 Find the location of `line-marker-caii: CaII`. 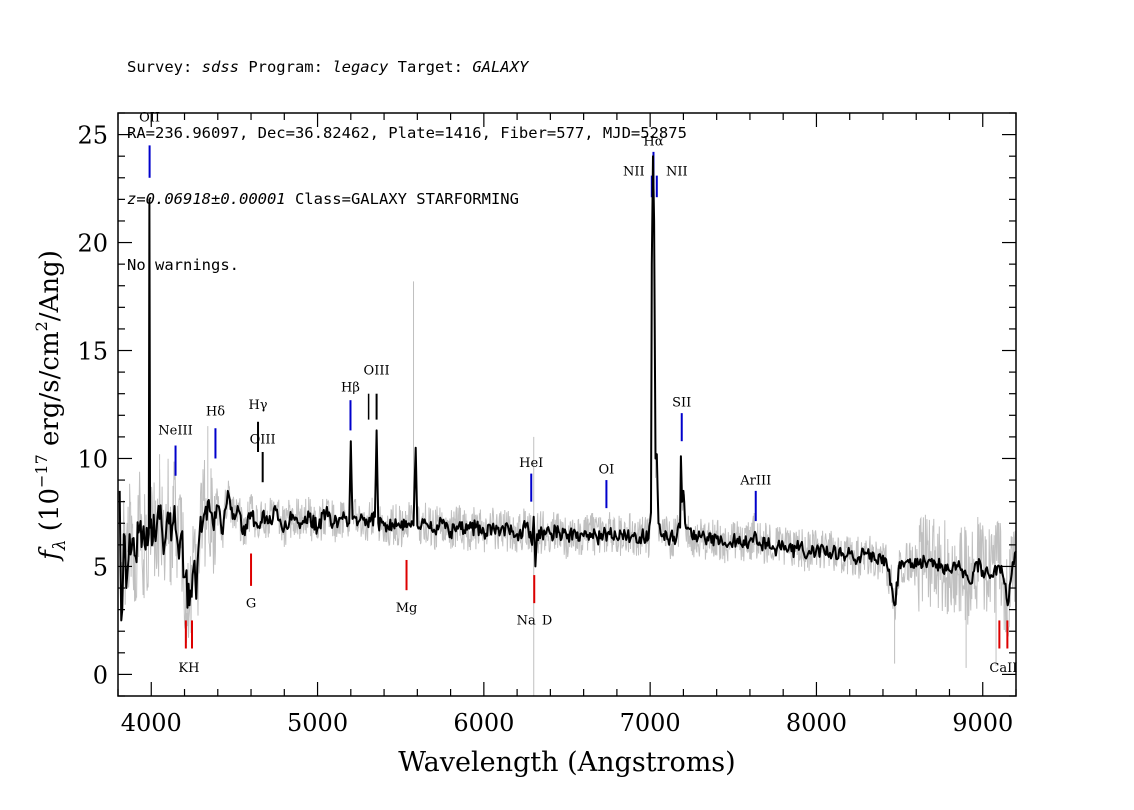

line-marker-caii: CaII is located at coordinates (1003, 648).